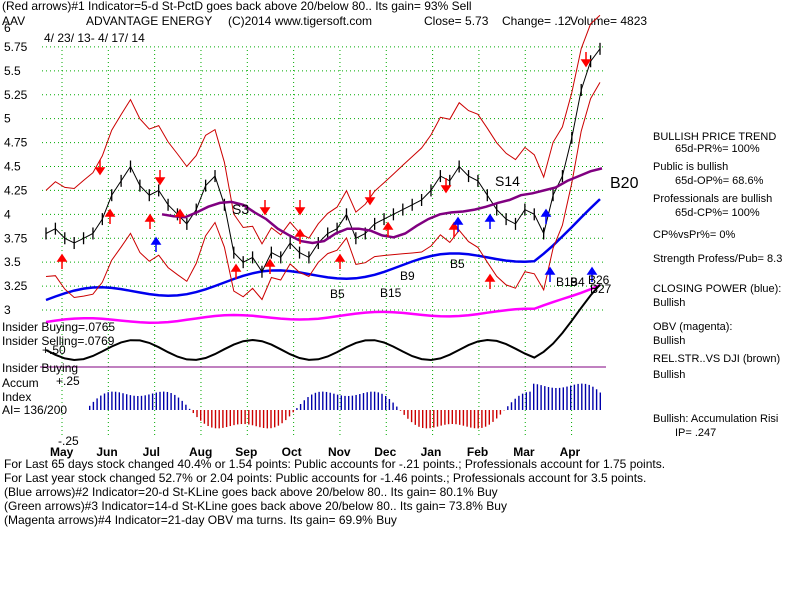 This screenshot has width=800, height=600. I want to click on y-tick-label: 5, so click(7, 119).